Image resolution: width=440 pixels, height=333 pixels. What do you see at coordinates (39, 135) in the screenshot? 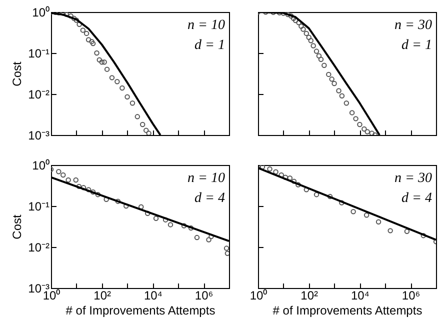
I see `y-tick-label: 10⁻³` at bounding box center [39, 135].